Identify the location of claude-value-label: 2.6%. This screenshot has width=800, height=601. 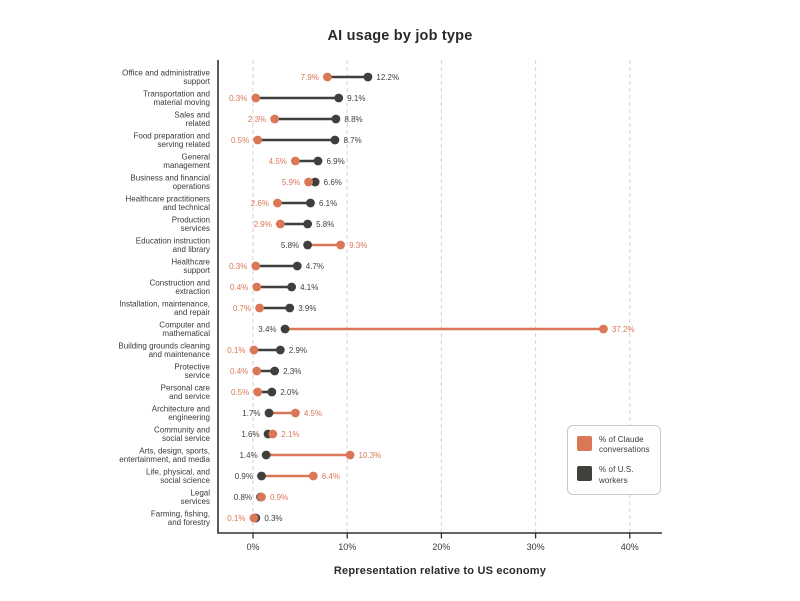
(260, 203).